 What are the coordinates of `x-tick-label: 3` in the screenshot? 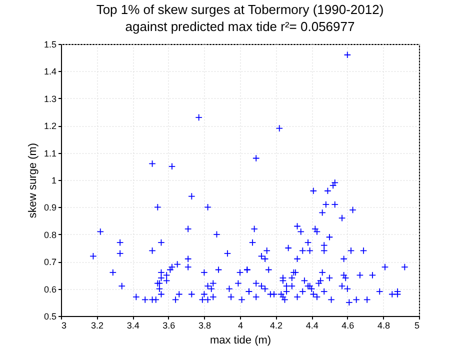 It's located at (64, 325).